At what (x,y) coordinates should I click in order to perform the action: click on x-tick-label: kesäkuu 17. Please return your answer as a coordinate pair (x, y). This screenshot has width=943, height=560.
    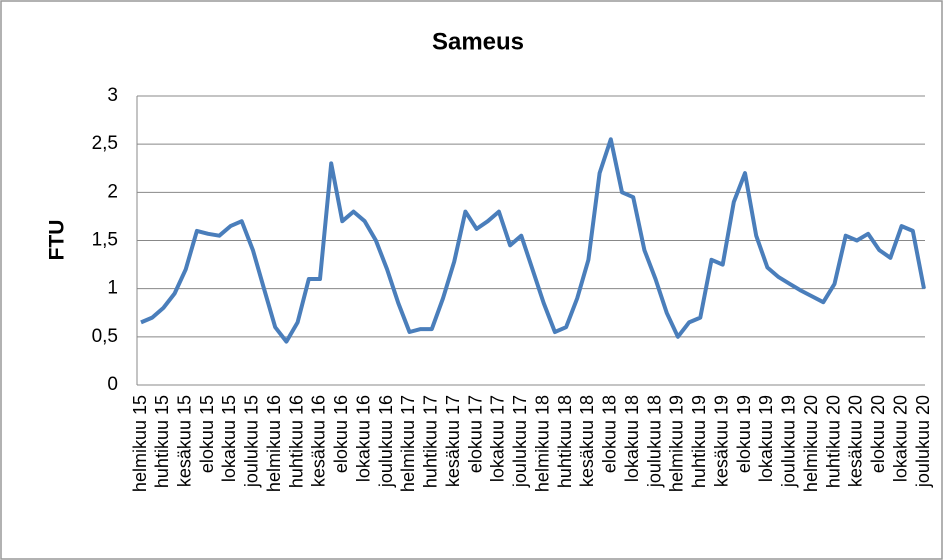
    Looking at the image, I should click on (453, 441).